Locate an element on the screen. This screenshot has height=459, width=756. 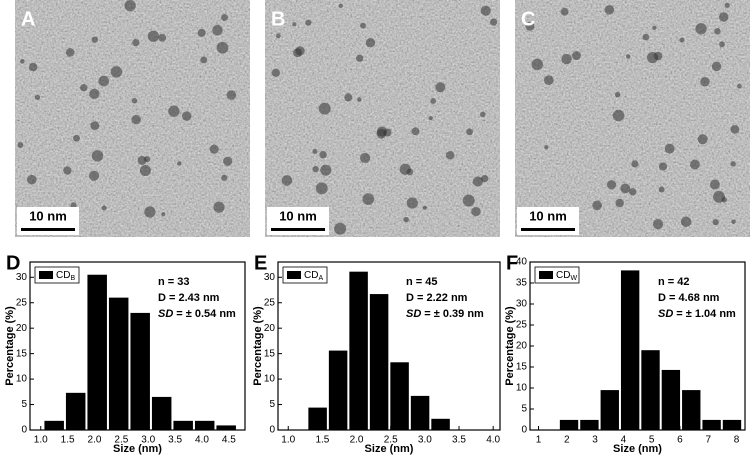
panel-label: D is located at coordinates (13, 263).